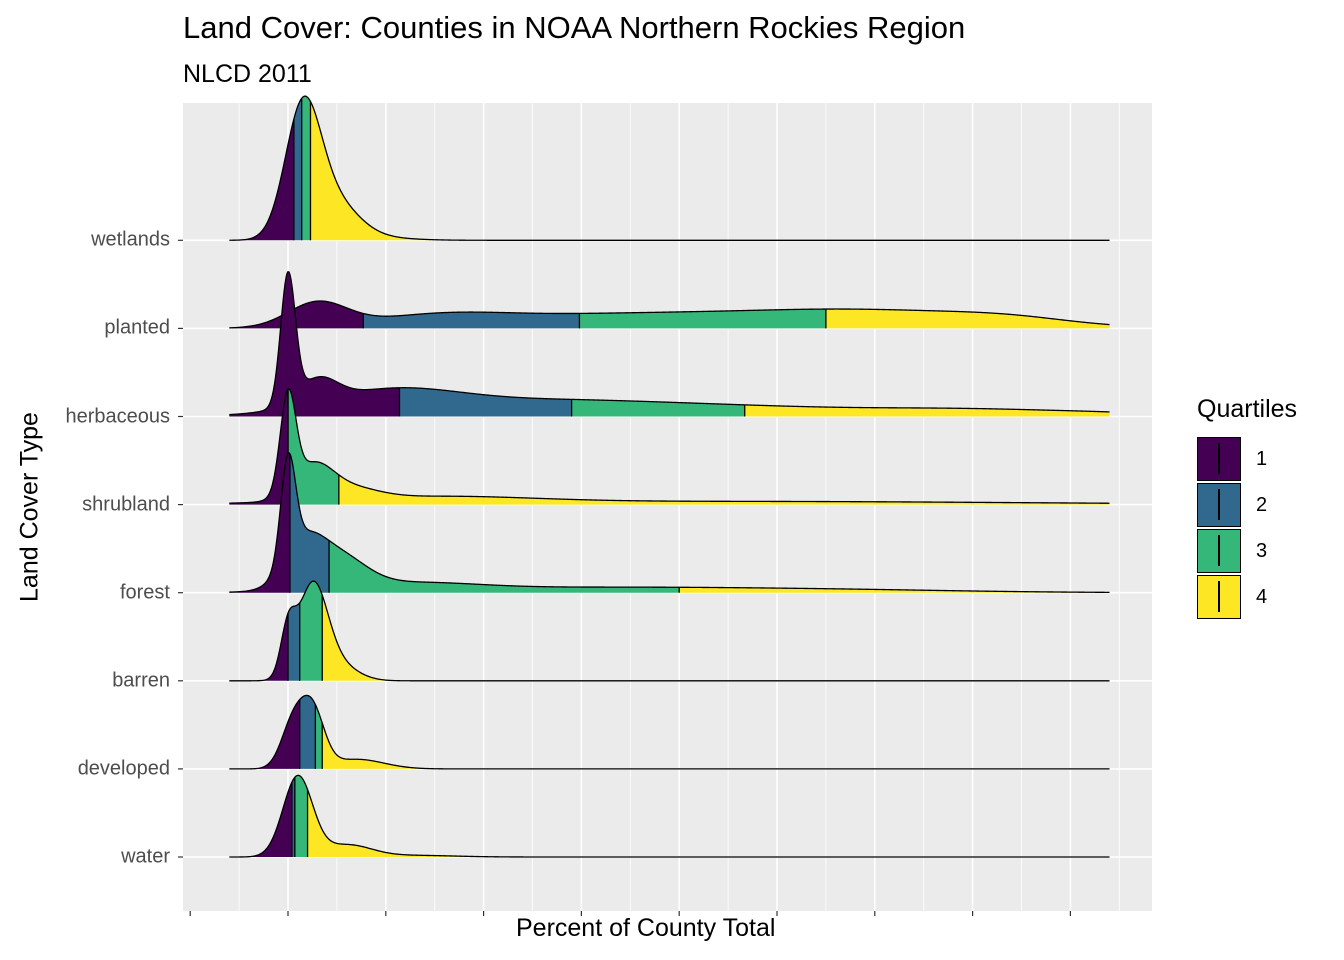 The height and width of the screenshot is (960, 1344). Describe the element at coordinates (117, 416) in the screenshot. I see `y-tick-label-herbaceous: herbaceous` at that location.